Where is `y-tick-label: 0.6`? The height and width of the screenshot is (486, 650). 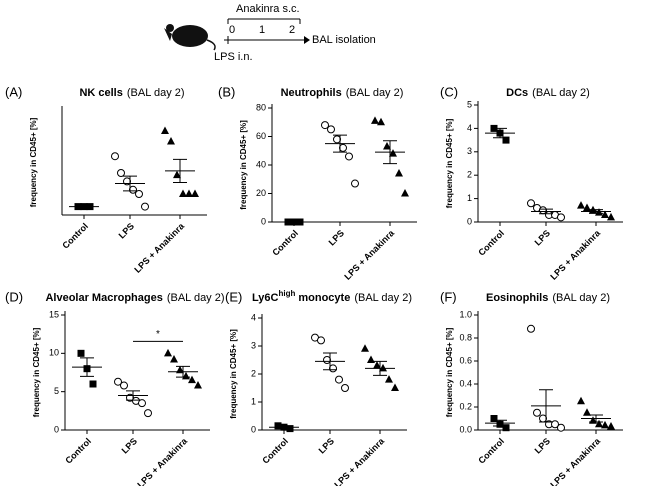 y-tick-label: 0.6 is located at coordinates (465, 360).